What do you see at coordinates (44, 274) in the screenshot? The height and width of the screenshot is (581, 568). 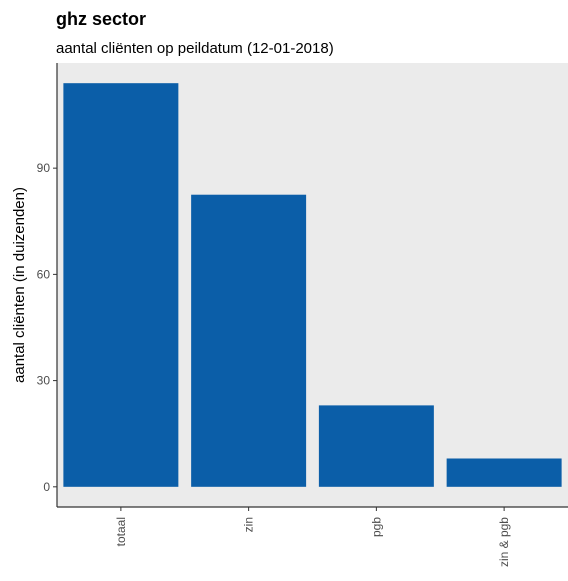 I see `y-tick-label: 60` at bounding box center [44, 274].